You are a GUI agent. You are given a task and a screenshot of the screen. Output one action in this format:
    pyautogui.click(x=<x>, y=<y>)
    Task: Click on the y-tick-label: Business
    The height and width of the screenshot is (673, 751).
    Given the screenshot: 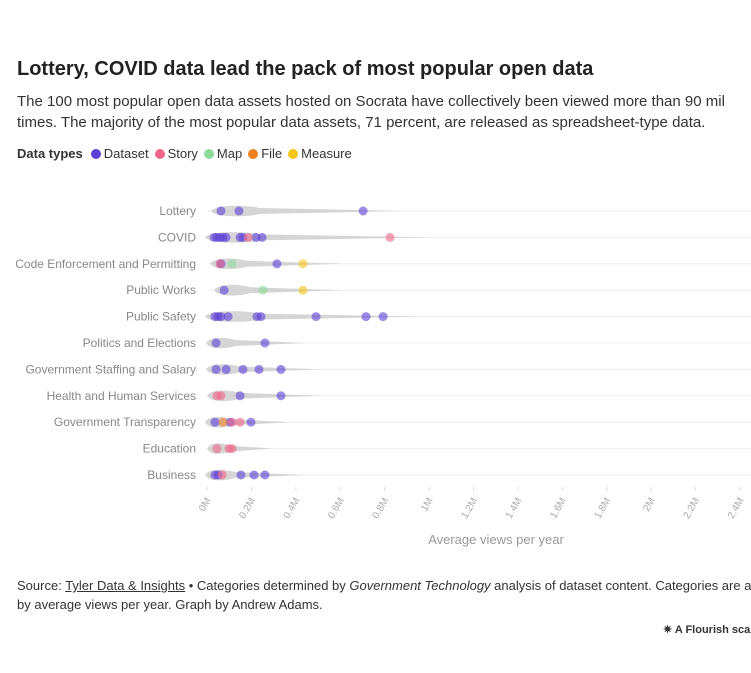 What is the action you would take?
    pyautogui.click(x=171, y=475)
    